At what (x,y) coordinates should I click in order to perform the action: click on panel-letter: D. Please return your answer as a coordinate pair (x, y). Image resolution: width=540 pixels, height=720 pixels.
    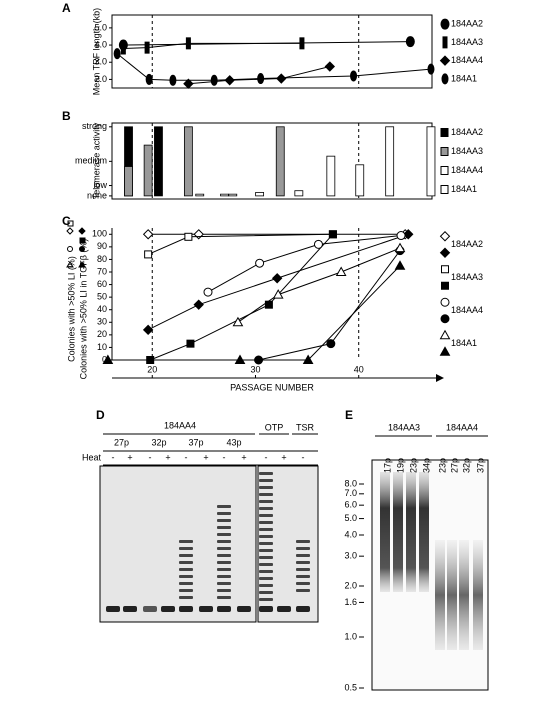
    Looking at the image, I should click on (100, 415).